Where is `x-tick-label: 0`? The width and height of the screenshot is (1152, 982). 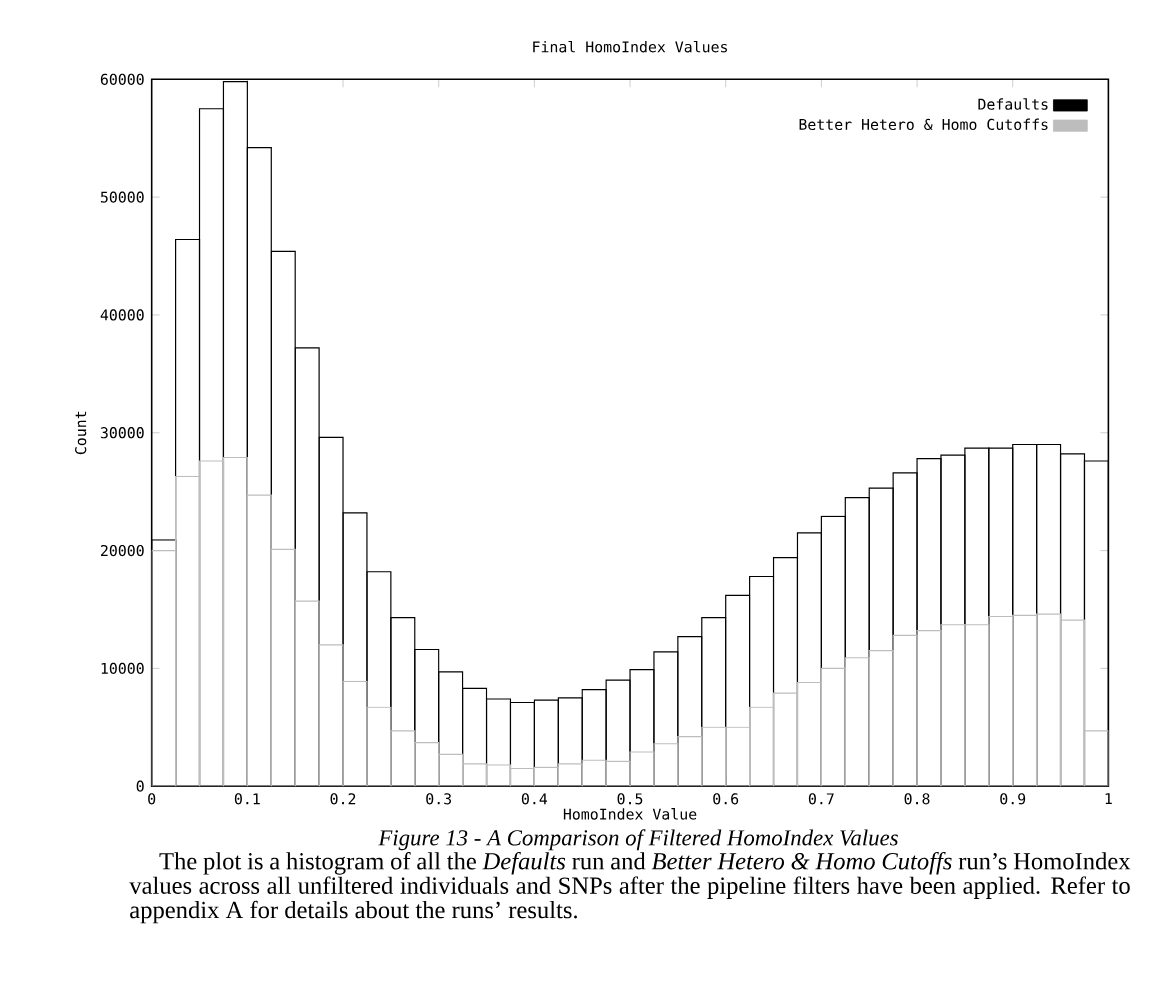
x-tick-label: 0 is located at coordinates (152, 798).